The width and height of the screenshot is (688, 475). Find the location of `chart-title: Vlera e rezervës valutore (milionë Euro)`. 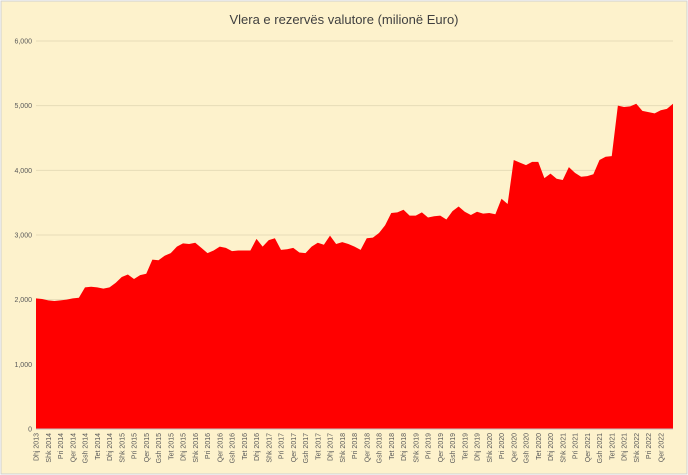

chart-title: Vlera e rezervës valutore (milionë Euro) is located at coordinates (343, 19).